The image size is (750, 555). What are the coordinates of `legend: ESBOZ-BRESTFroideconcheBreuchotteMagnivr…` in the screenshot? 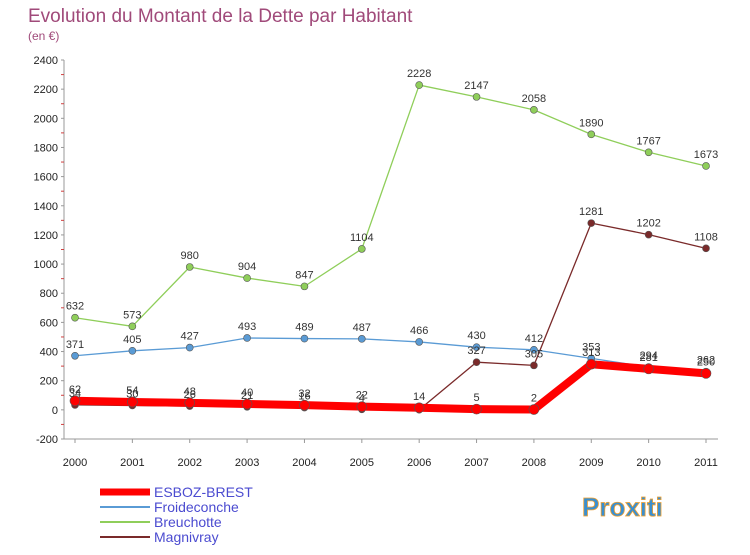 It's located at (176, 514).